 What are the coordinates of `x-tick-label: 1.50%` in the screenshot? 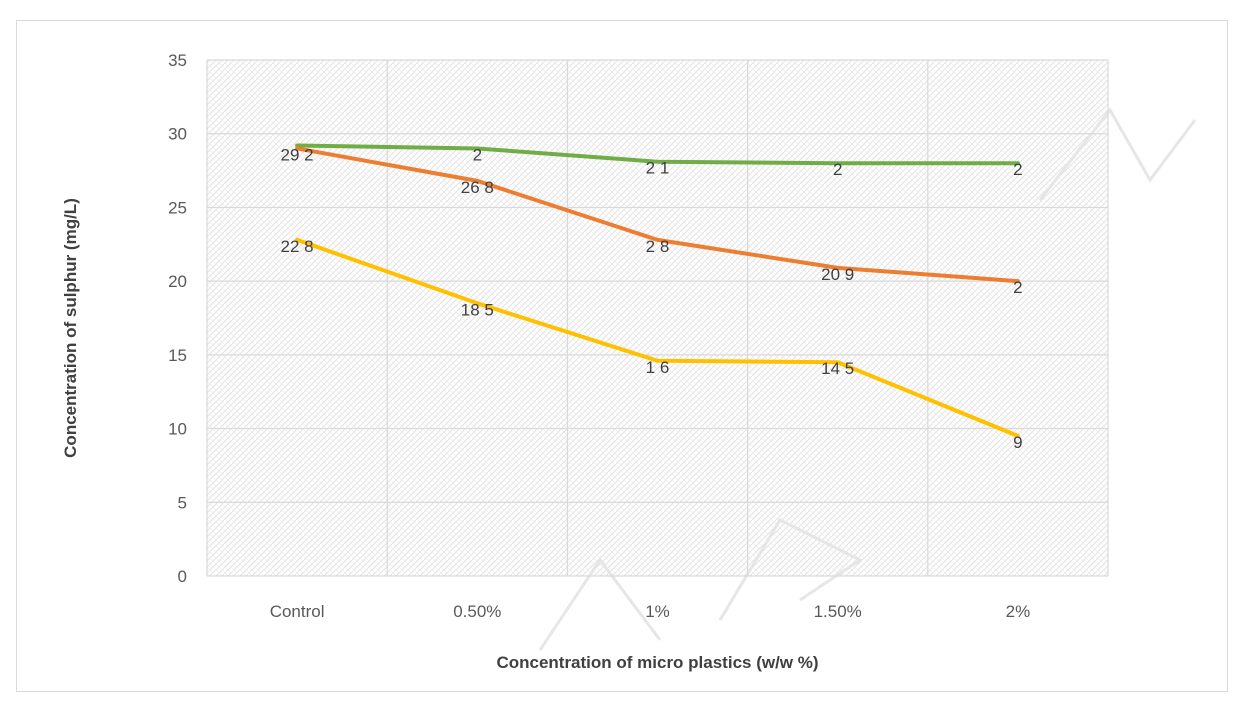 It's located at (838, 611).